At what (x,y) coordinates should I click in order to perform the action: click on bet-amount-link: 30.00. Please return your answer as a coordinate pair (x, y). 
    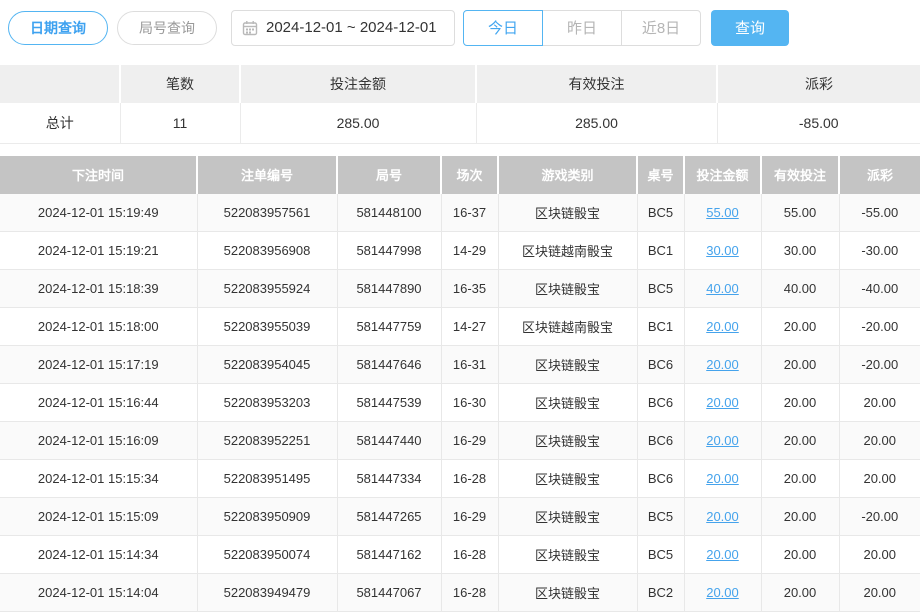
    Looking at the image, I should click on (722, 250).